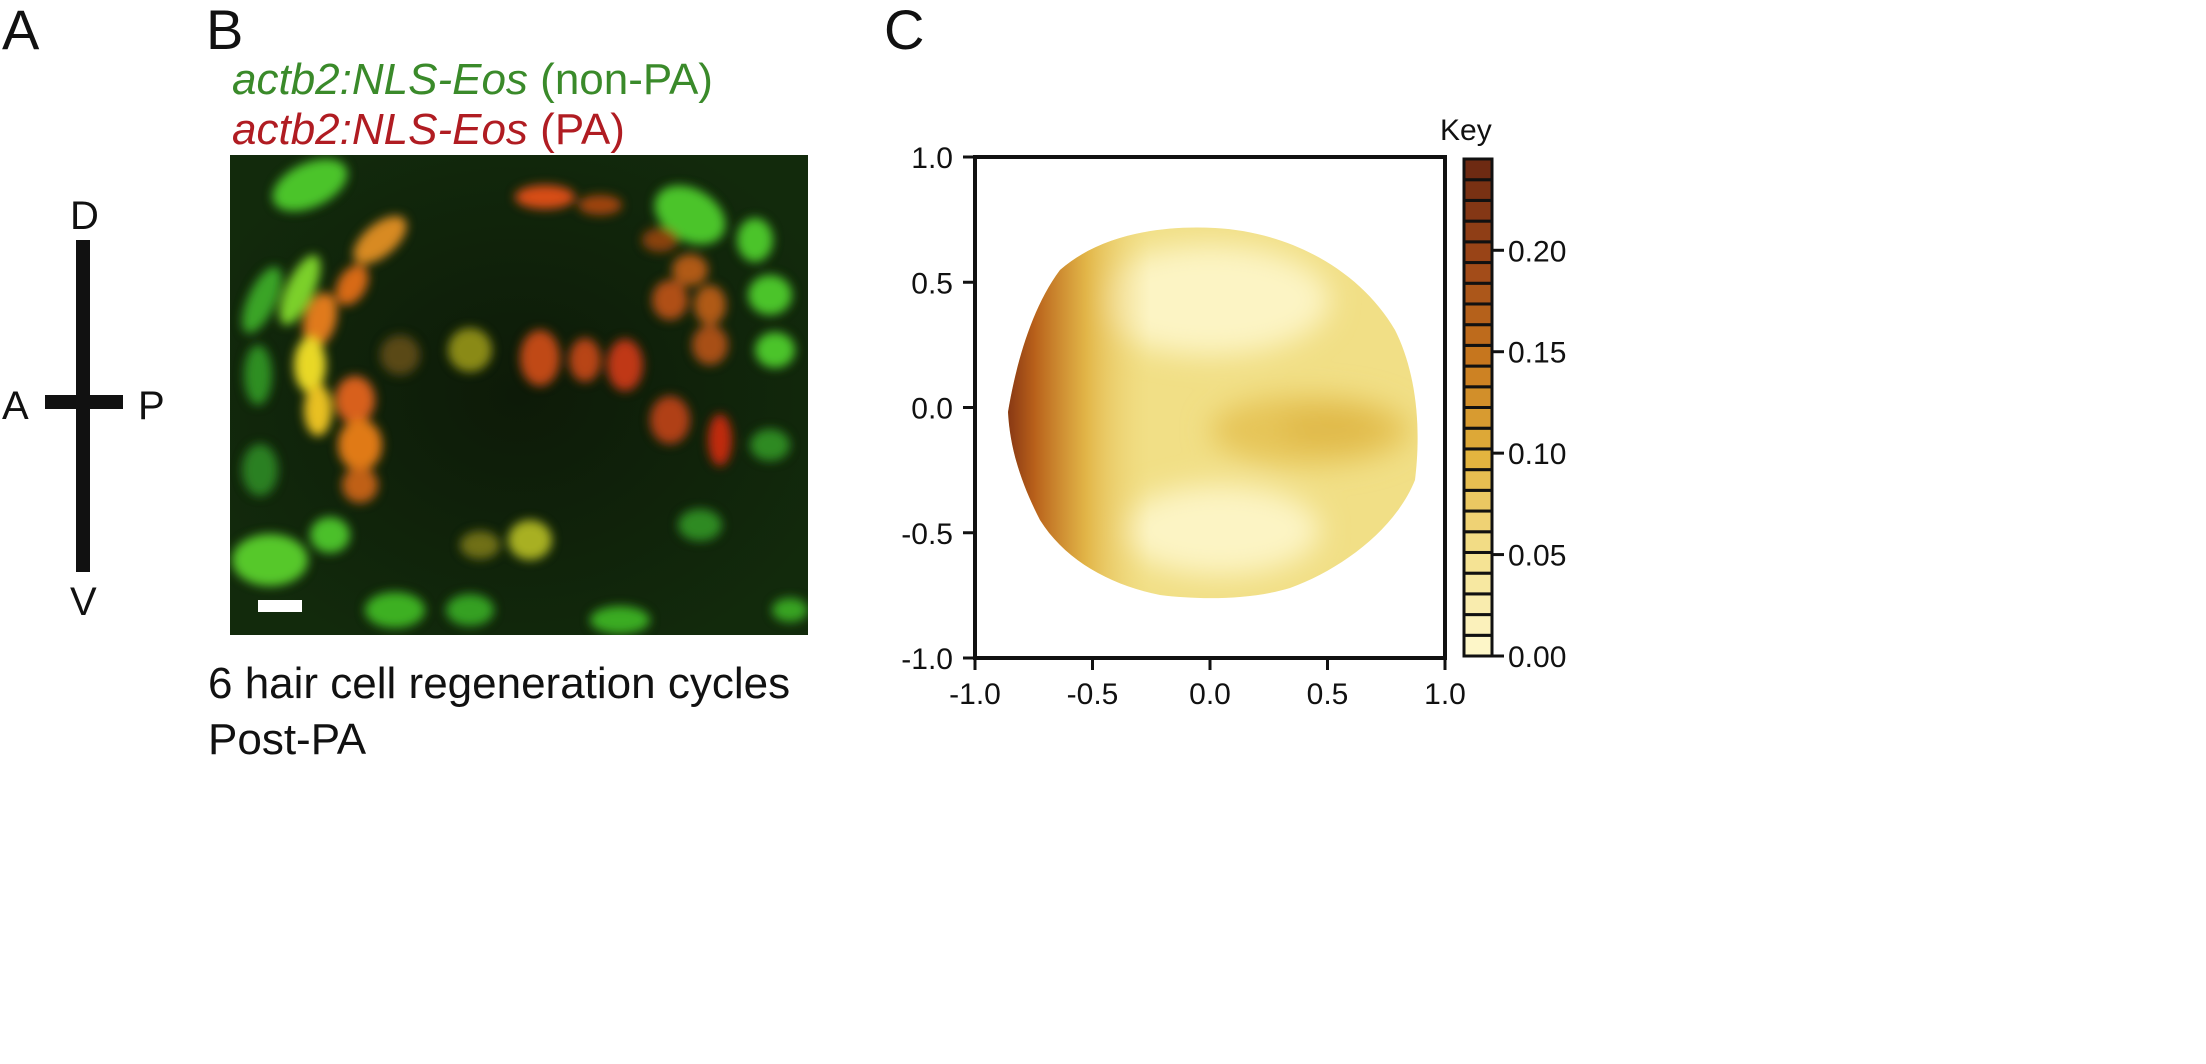 This screenshot has height=1064, width=2206. Describe the element at coordinates (84, 216) in the screenshot. I see `axis-dorsal-label: D` at that location.